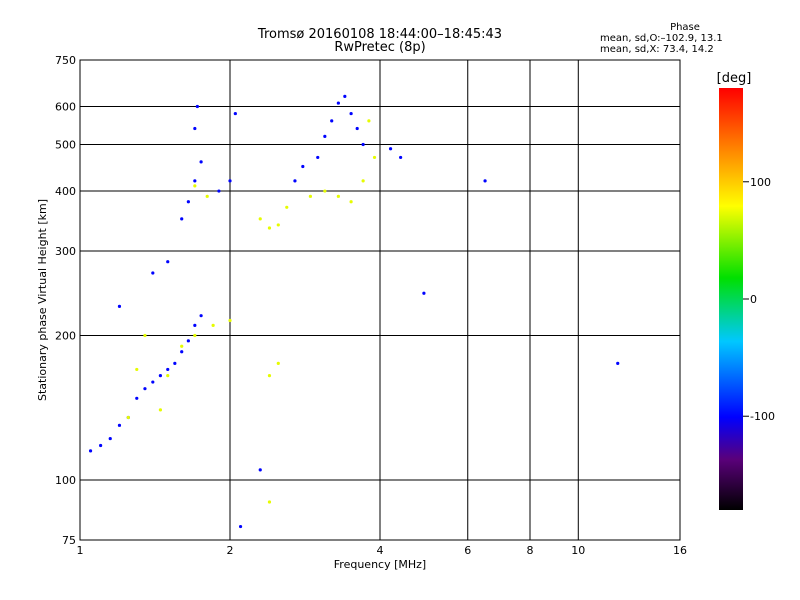 The height and width of the screenshot is (600, 800). Describe the element at coordinates (65, 300) in the screenshot. I see `y-axis: 75 100 200 300 400 500 600 750` at that location.